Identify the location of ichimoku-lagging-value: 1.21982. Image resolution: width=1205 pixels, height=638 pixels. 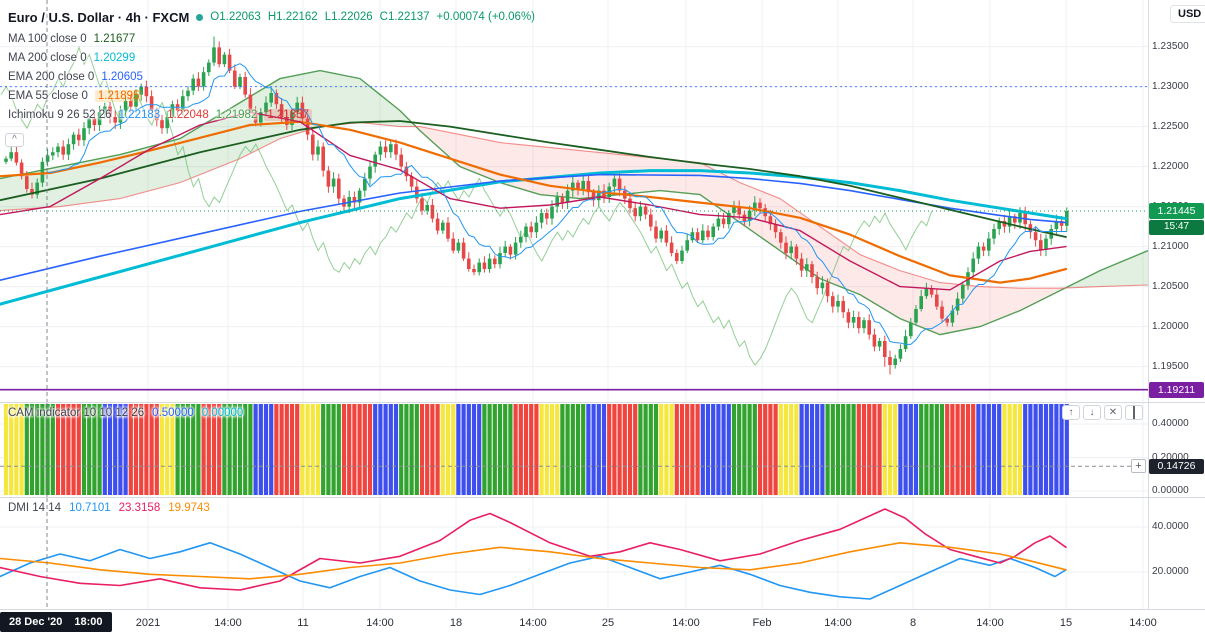
(236, 114).